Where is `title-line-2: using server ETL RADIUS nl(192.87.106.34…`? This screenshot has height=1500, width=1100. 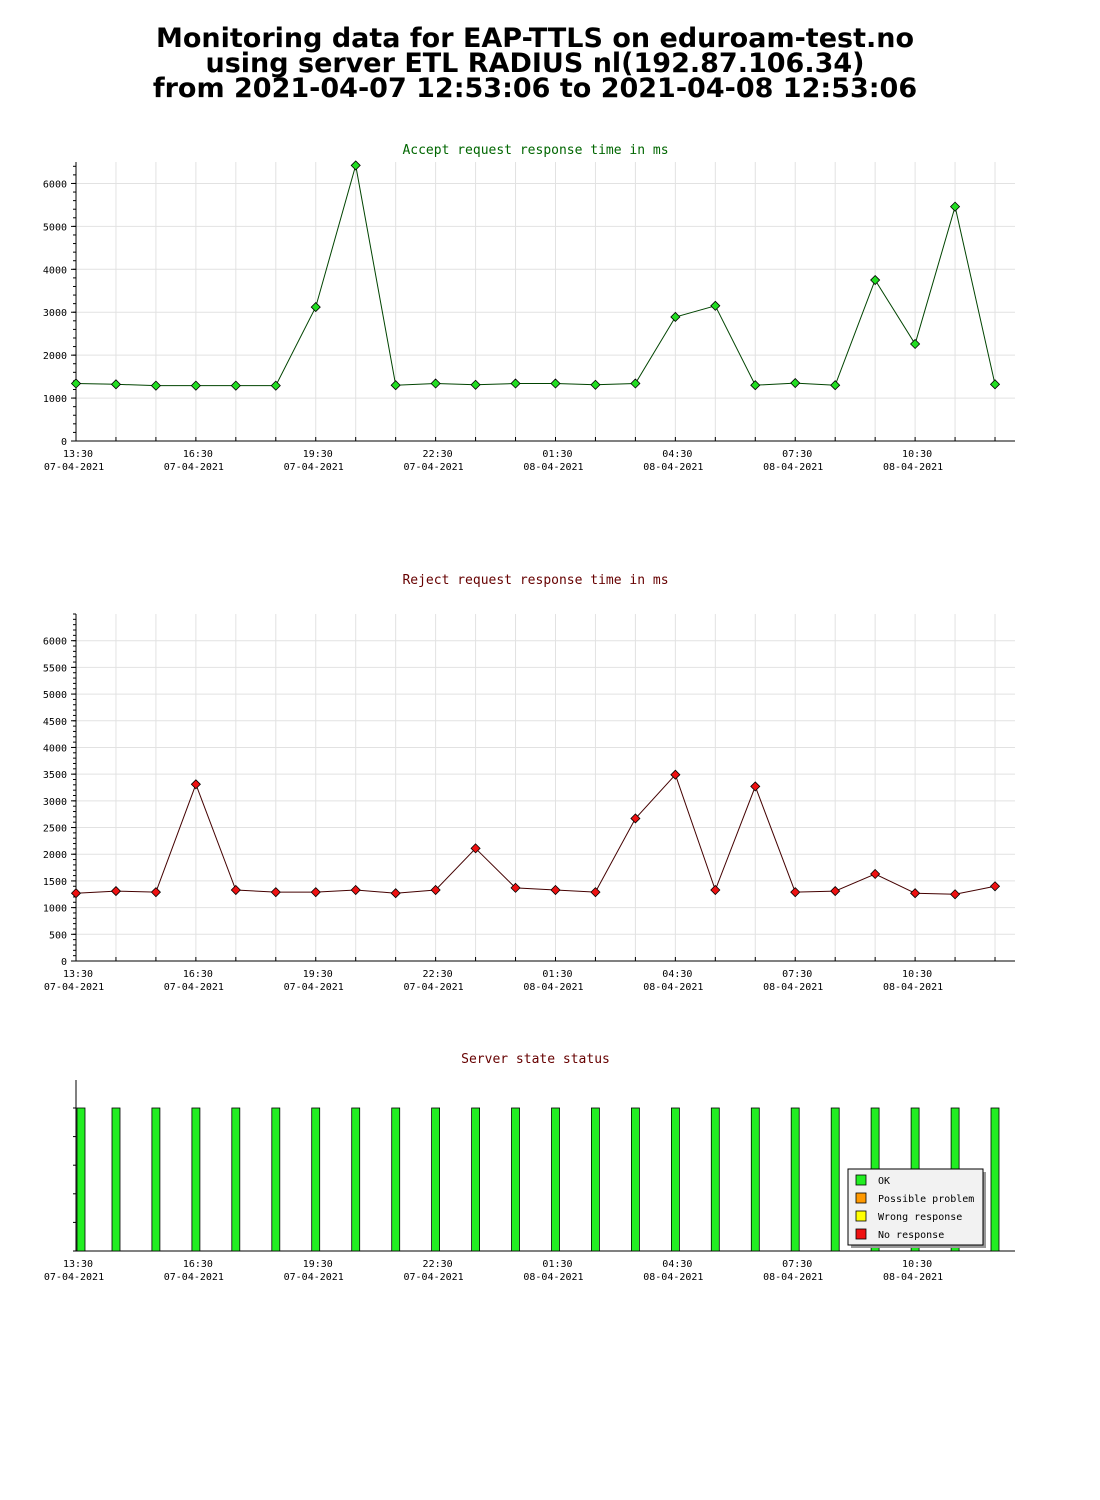 title-line-2: using server ETL RADIUS nl(192.87.106.34… is located at coordinates (535, 63).